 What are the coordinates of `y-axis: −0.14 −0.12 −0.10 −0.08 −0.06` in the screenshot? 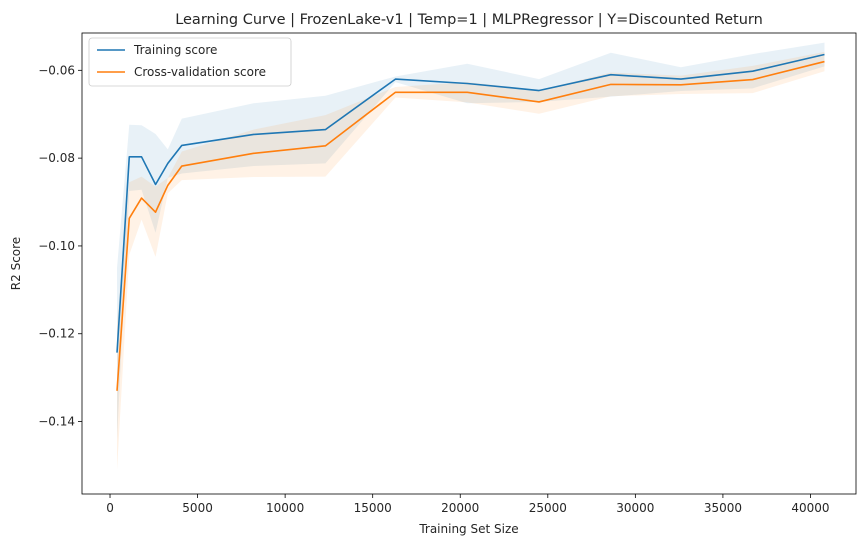 It's located at (60, 246).